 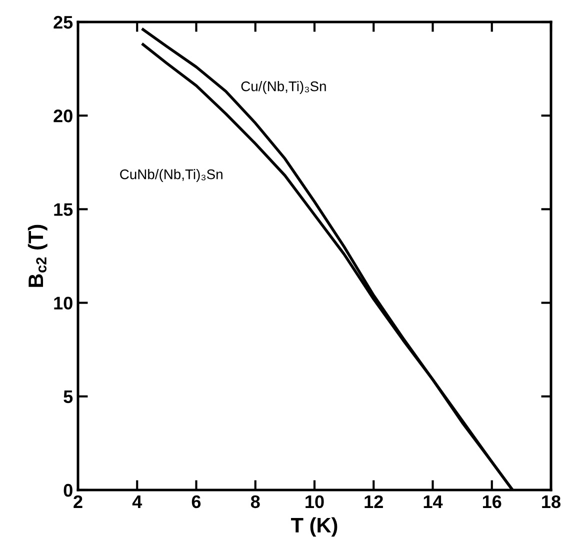 What do you see at coordinates (63, 116) in the screenshot?
I see `y-tick-label: 20` at bounding box center [63, 116].